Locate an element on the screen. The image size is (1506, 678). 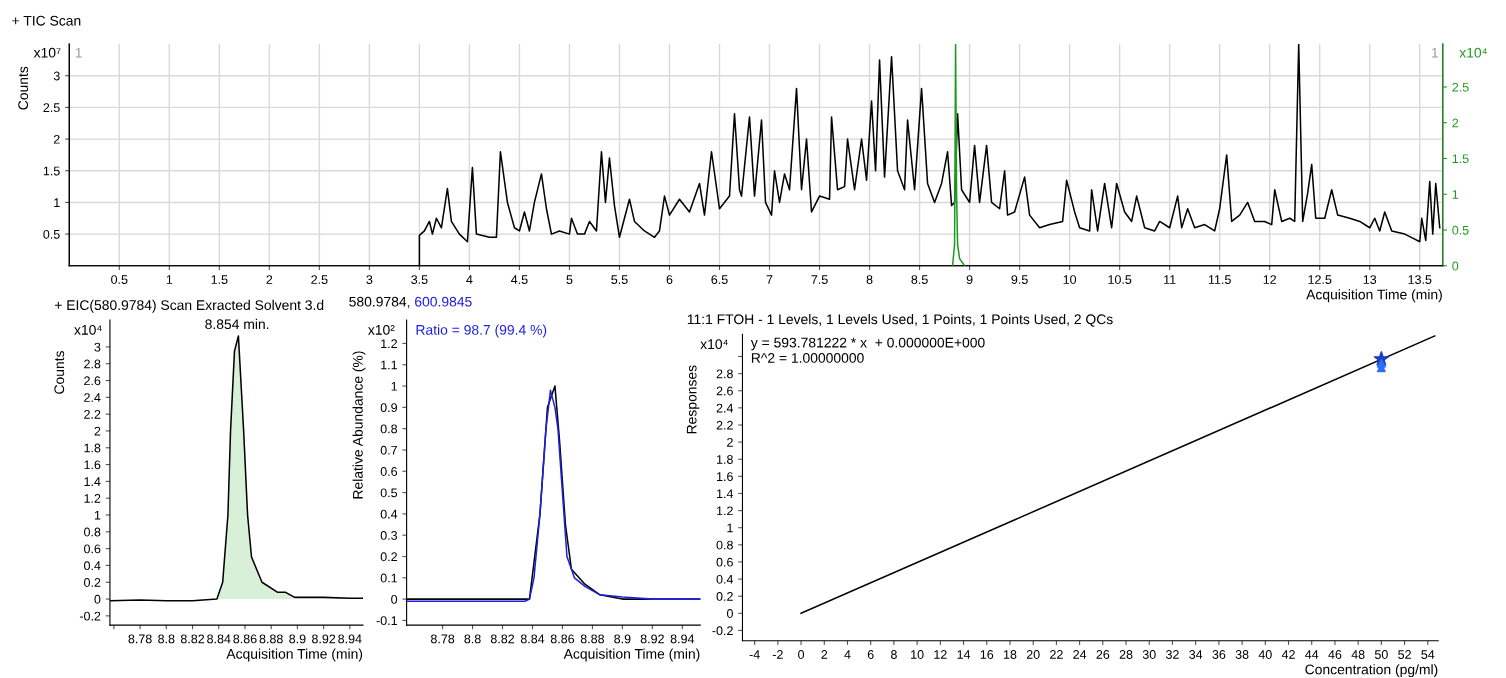
x-tick-label: 44 is located at coordinates (1312, 654).